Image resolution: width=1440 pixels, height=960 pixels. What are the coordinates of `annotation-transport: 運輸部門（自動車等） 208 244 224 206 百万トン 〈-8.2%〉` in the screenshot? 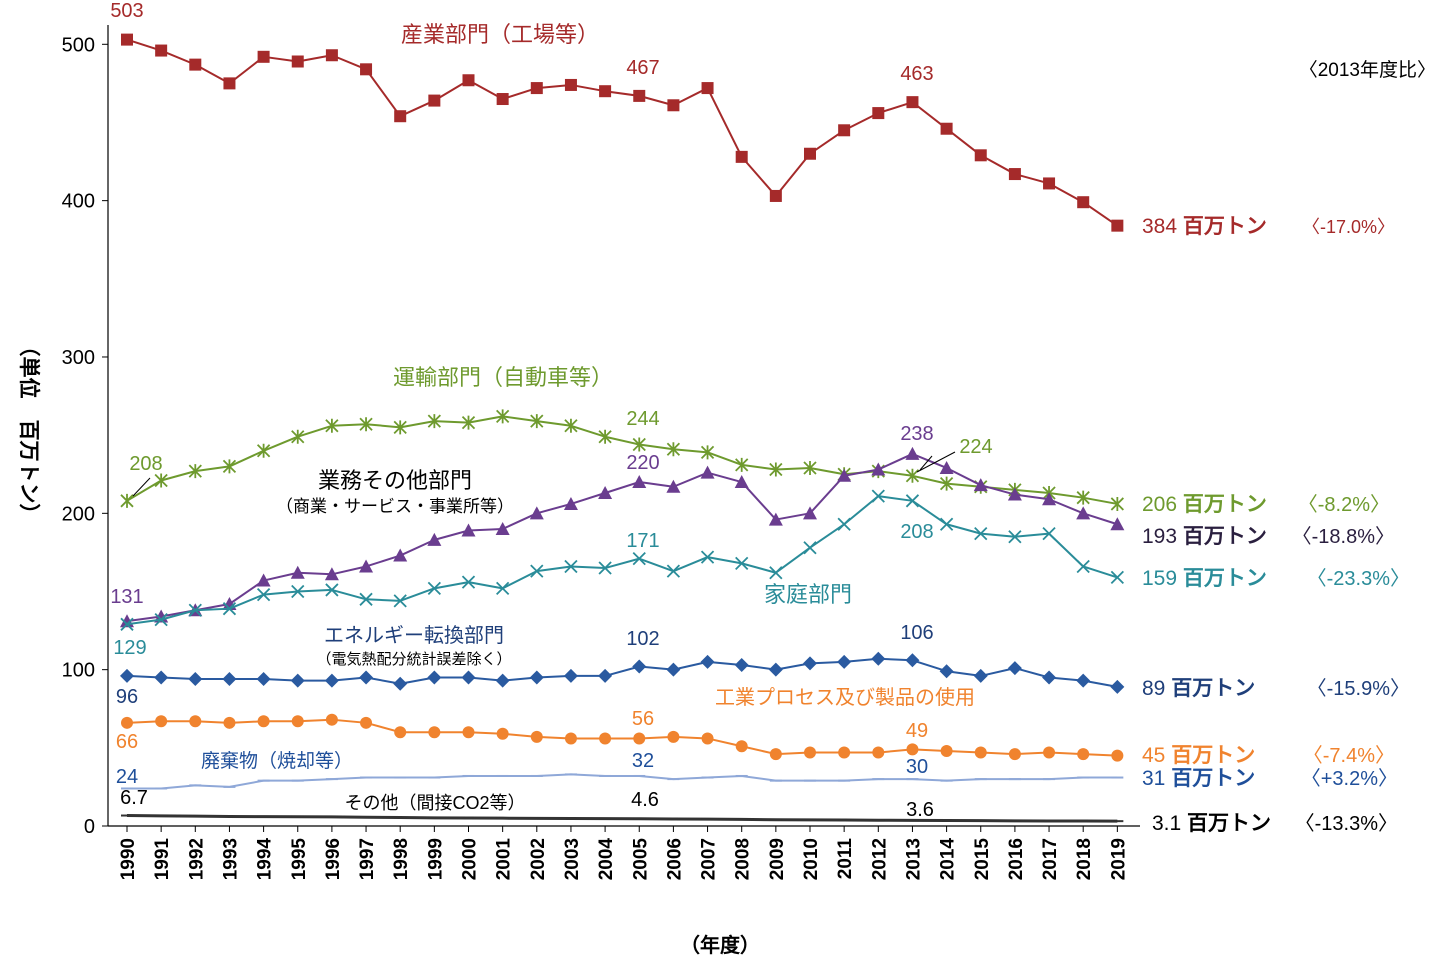 It's located at (759, 440).